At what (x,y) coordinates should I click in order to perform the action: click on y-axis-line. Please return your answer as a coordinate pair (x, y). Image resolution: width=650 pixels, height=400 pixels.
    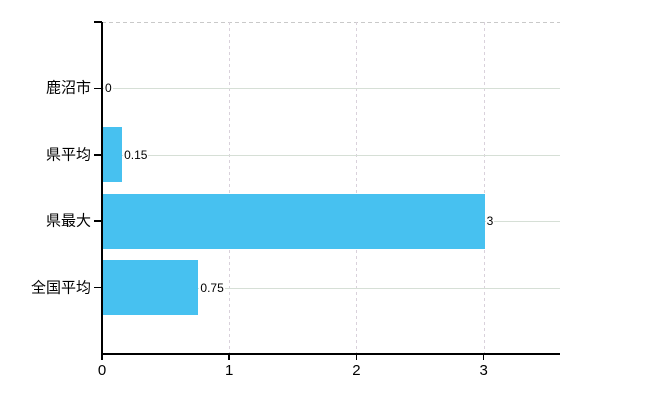
    Looking at the image, I should click on (102, 188).